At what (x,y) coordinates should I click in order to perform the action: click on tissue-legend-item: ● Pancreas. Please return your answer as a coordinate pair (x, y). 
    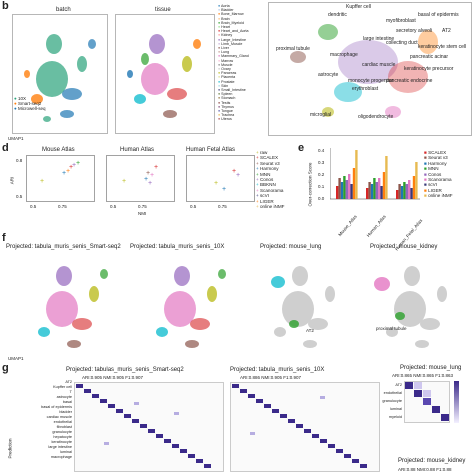
    Looking at the image, I should click on (227, 73).